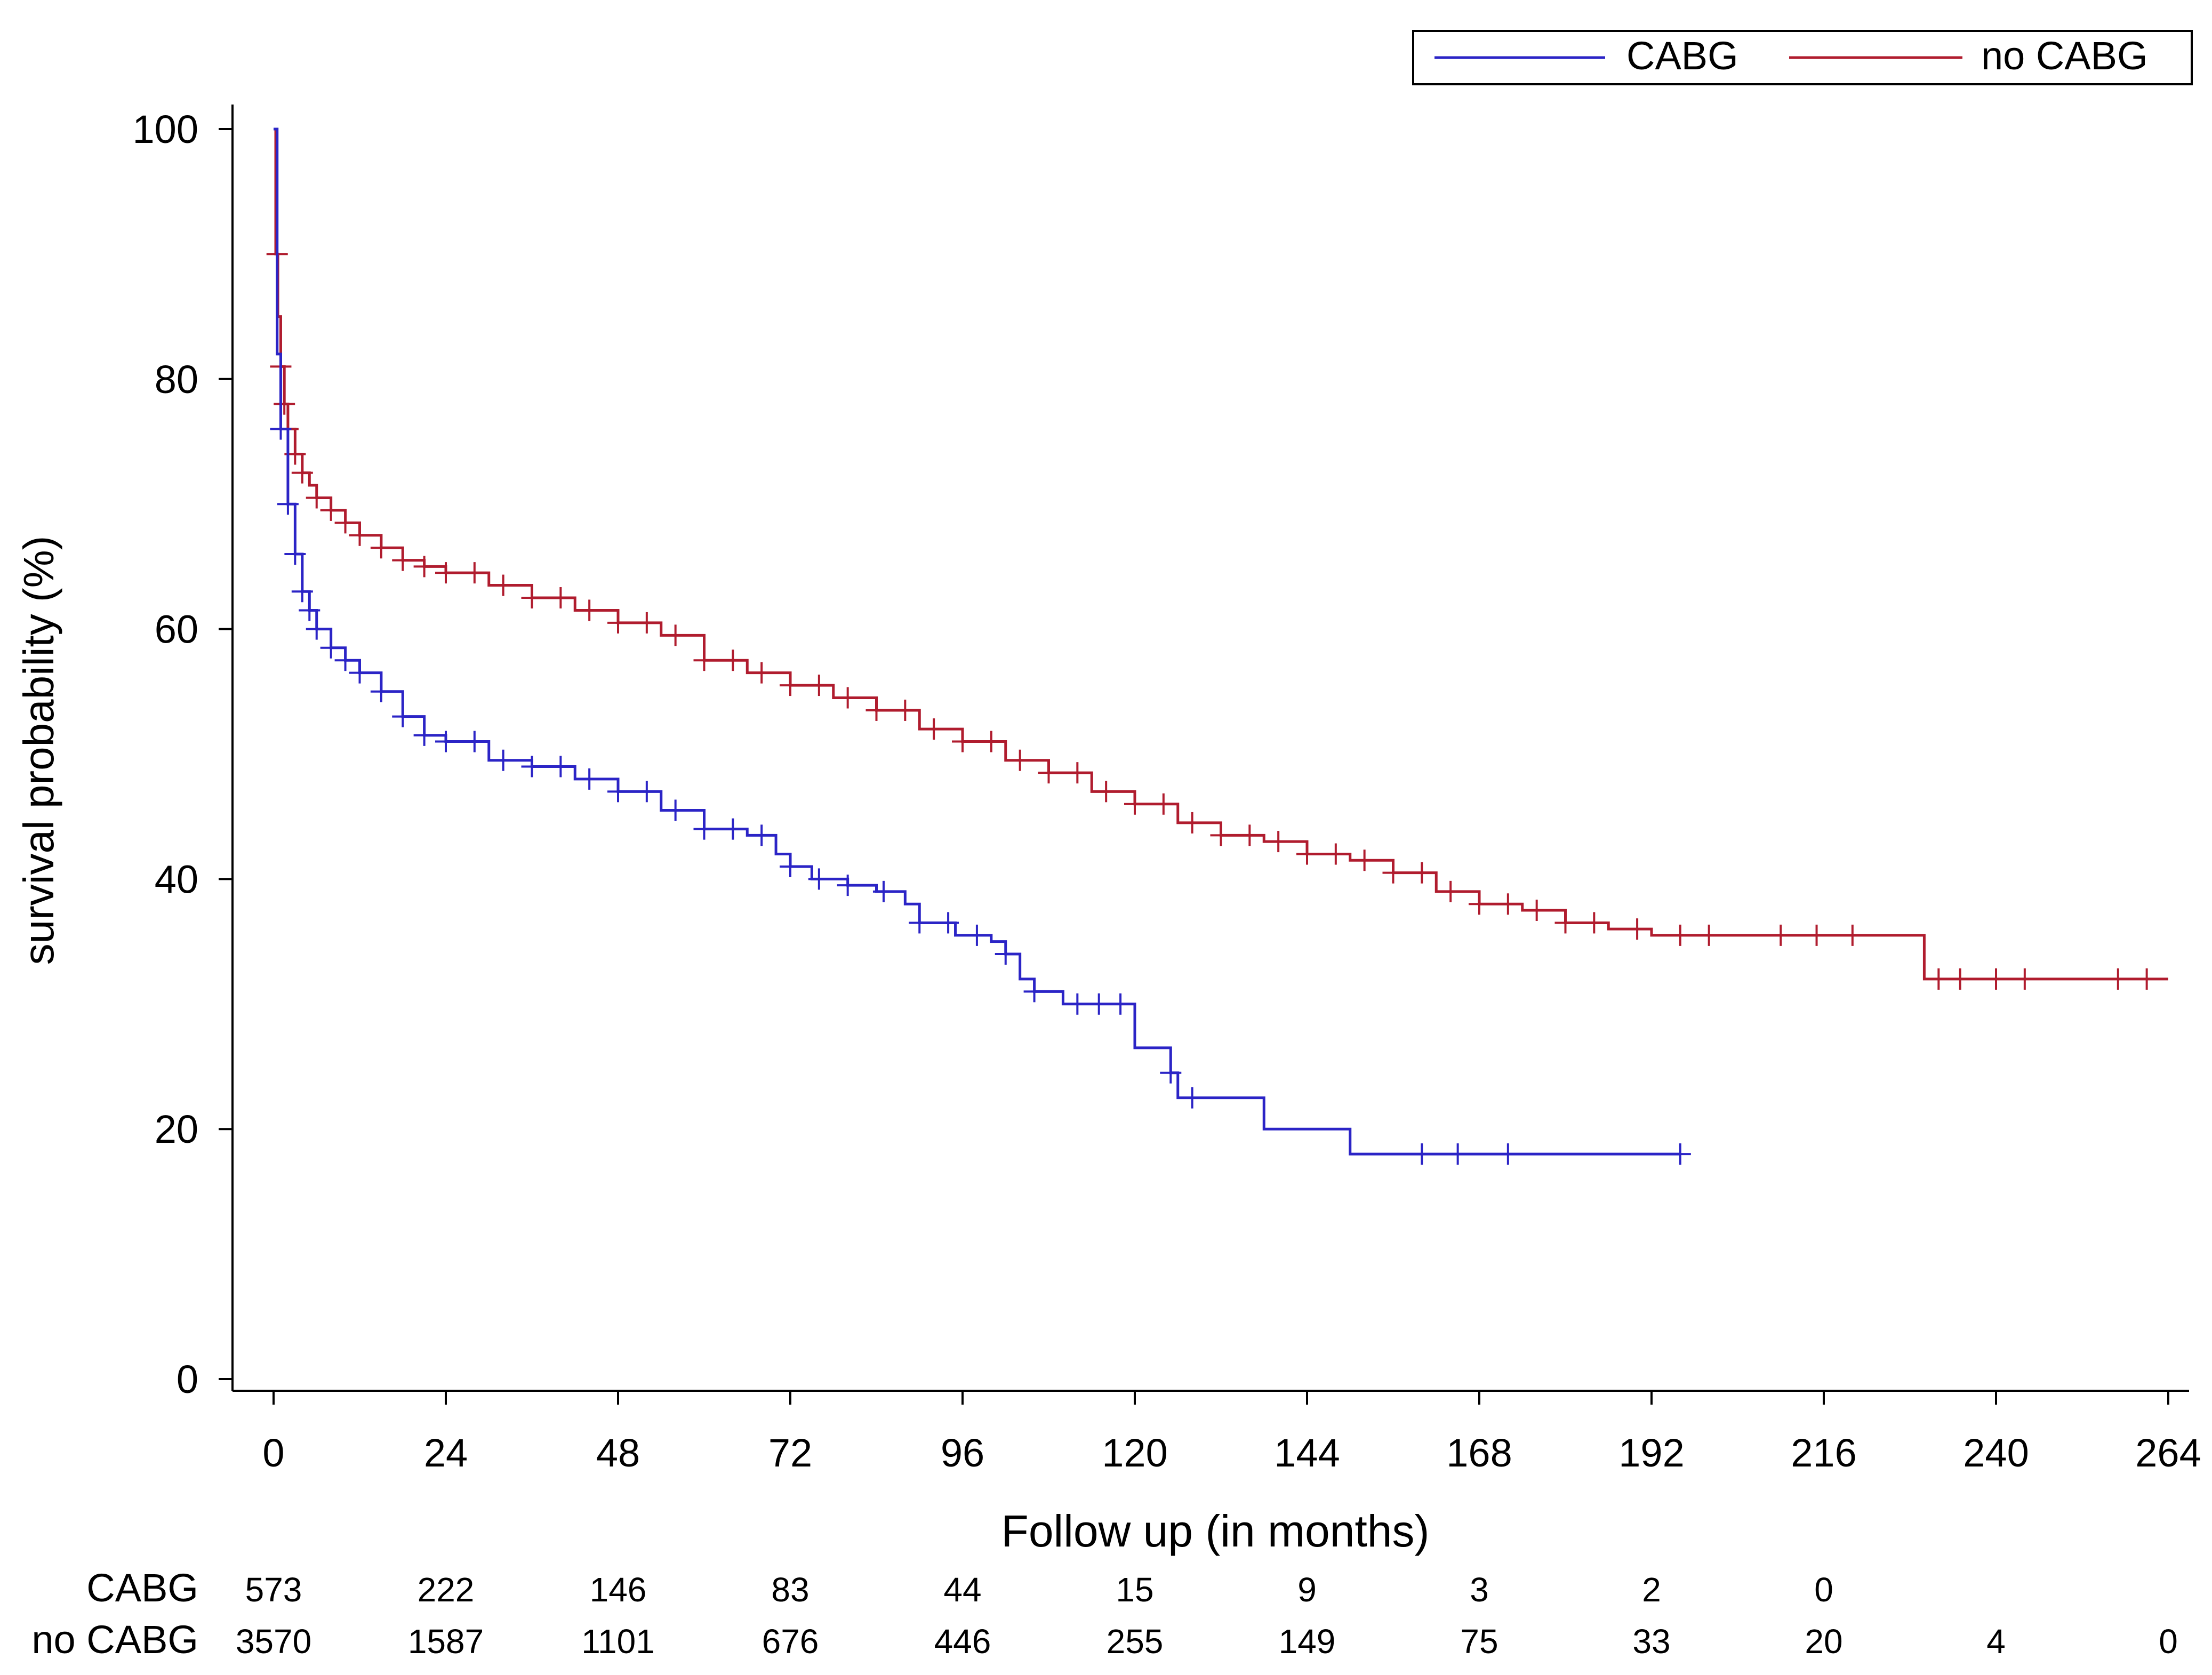  What do you see at coordinates (176, 629) in the screenshot?
I see `y-tick-label: 60` at bounding box center [176, 629].